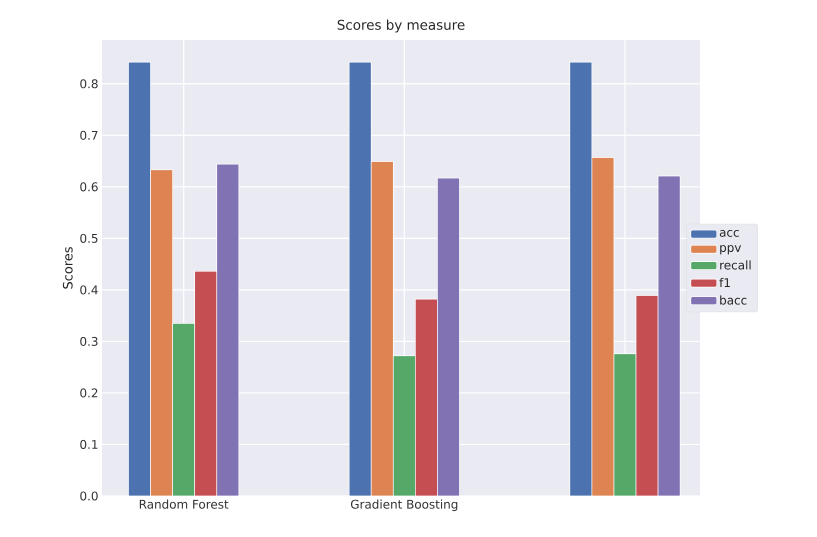 The width and height of the screenshot is (817, 537). I want to click on legend-label: recall, so click(735, 265).